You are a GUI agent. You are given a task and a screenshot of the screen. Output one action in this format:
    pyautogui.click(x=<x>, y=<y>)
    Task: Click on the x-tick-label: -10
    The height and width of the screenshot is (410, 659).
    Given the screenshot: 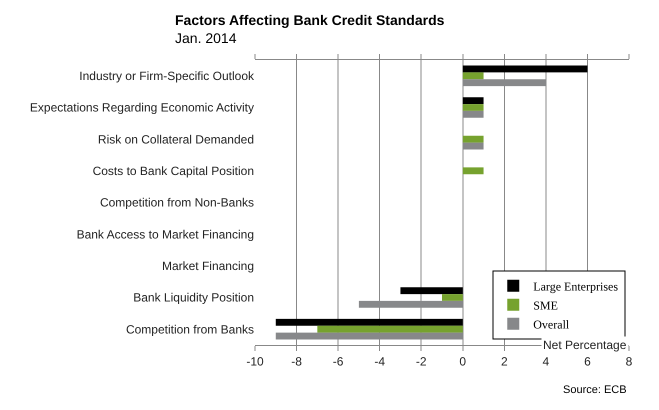 What is the action you would take?
    pyautogui.click(x=255, y=361)
    